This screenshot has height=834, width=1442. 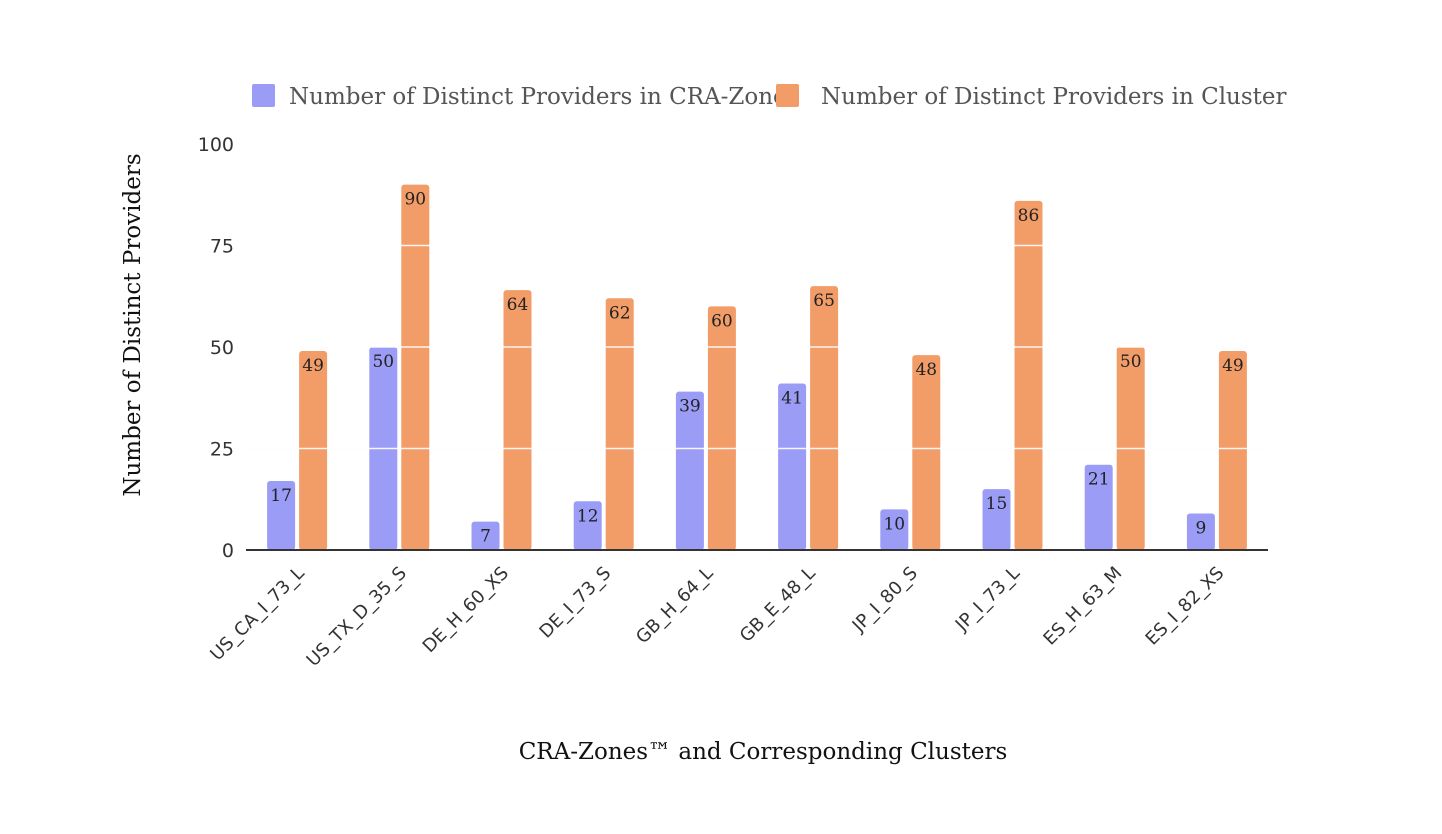 I want to click on data-label-cra-zone: 39, so click(x=690, y=407).